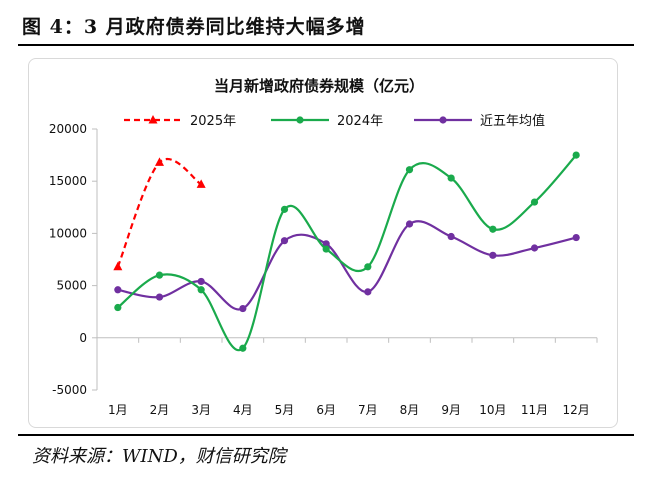 The width and height of the screenshot is (652, 477). I want to click on y-tick-label: 5000, so click(71, 286).